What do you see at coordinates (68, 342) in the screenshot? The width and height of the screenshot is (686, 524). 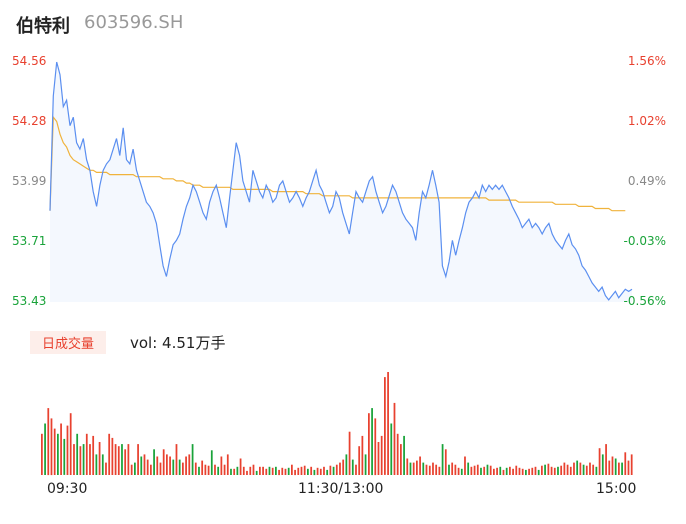 I see `volume-badge: 日成交量` at bounding box center [68, 342].